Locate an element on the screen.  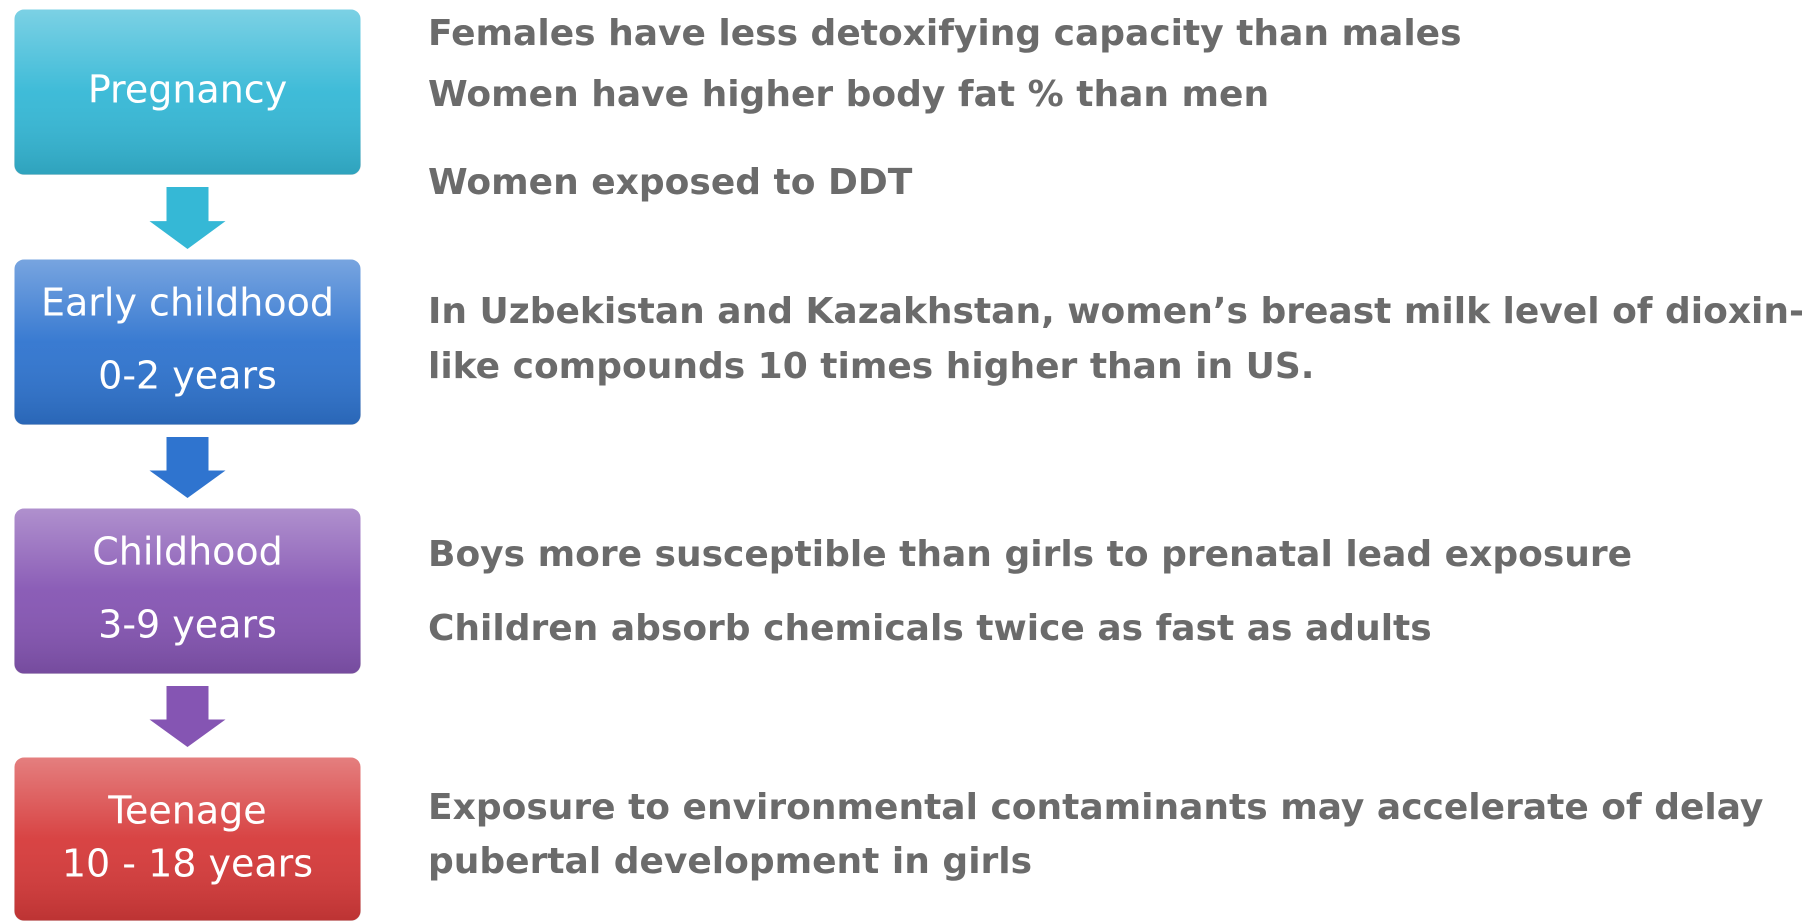
fact-text: pubertal development in girls is located at coordinates (730, 861).